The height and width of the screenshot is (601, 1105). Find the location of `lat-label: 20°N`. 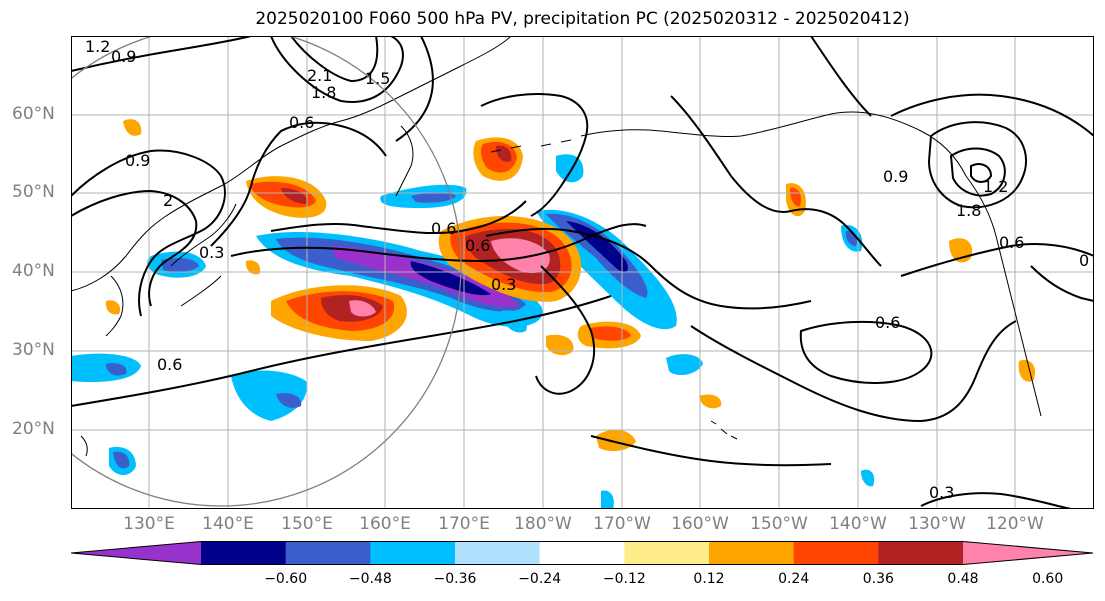

lat-label: 20°N is located at coordinates (33, 429).